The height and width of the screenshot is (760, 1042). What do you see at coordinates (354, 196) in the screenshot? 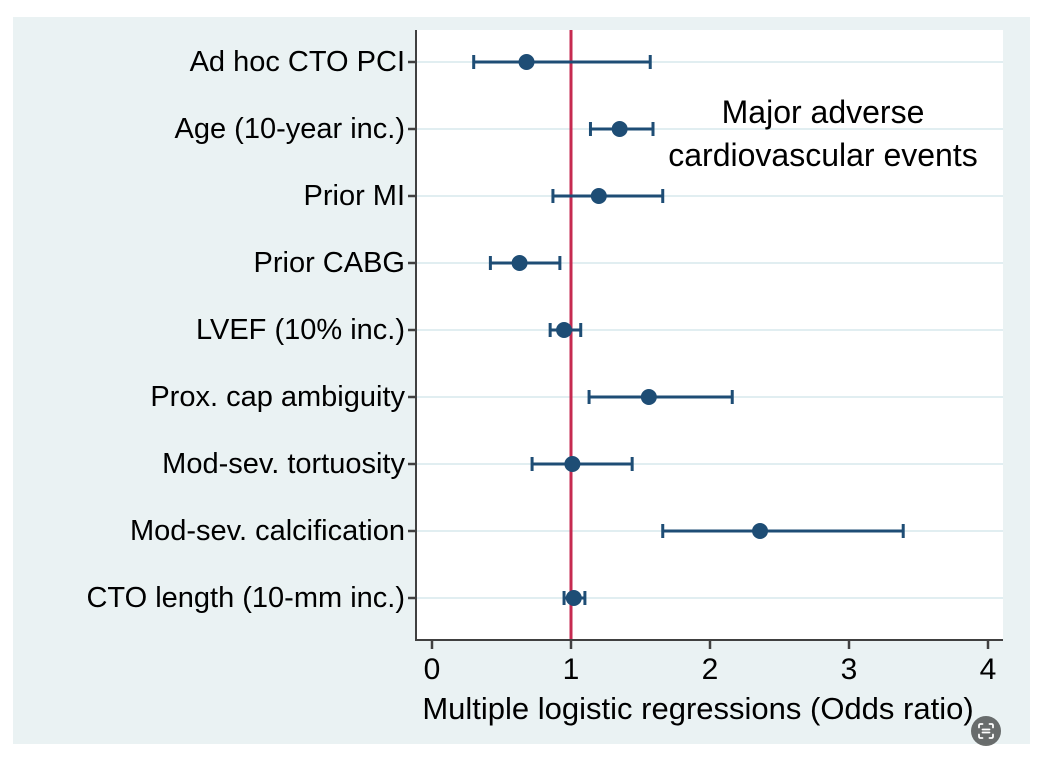
I see `y-axis-label: Prior MI` at bounding box center [354, 196].